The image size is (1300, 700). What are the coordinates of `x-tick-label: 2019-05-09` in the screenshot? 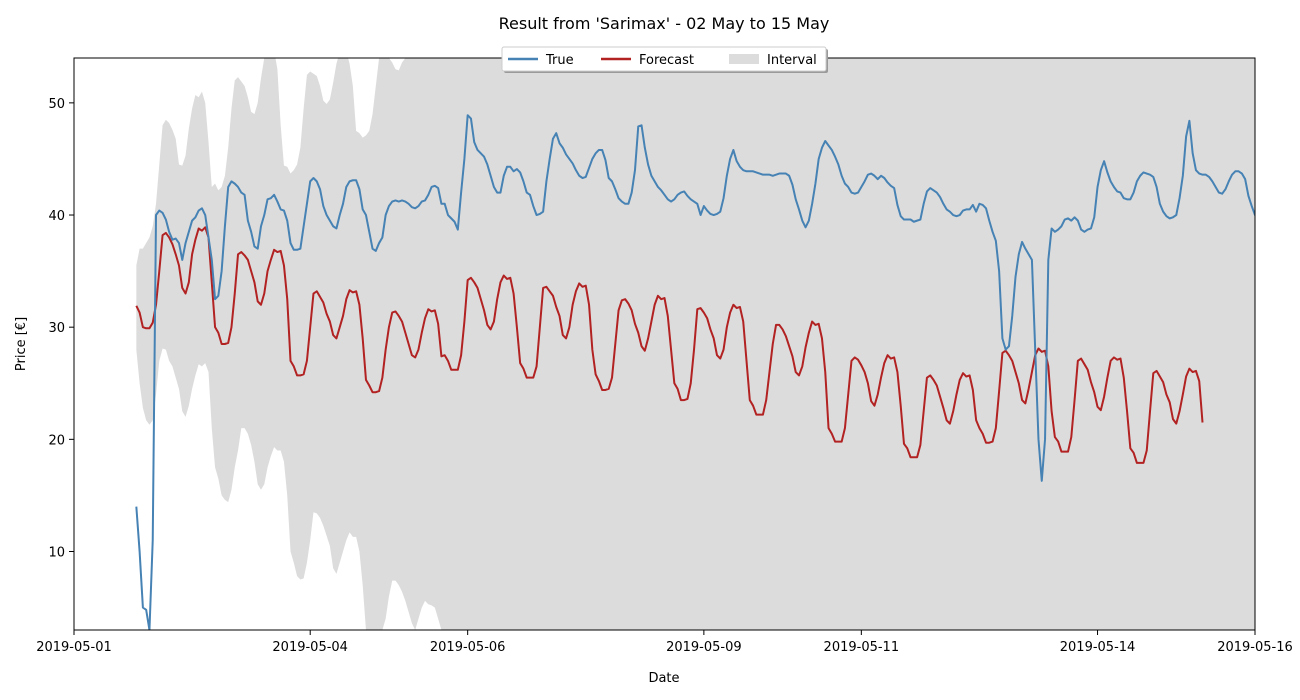 It's located at (704, 647).